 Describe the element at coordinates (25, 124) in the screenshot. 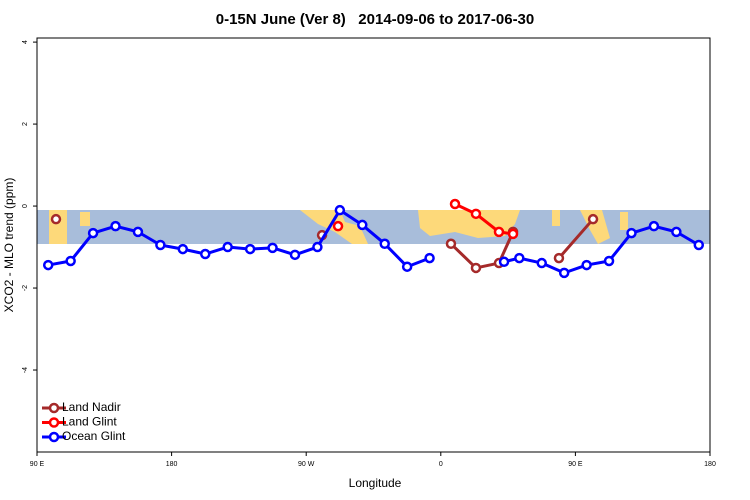

I see `y-tick-label: 2` at that location.